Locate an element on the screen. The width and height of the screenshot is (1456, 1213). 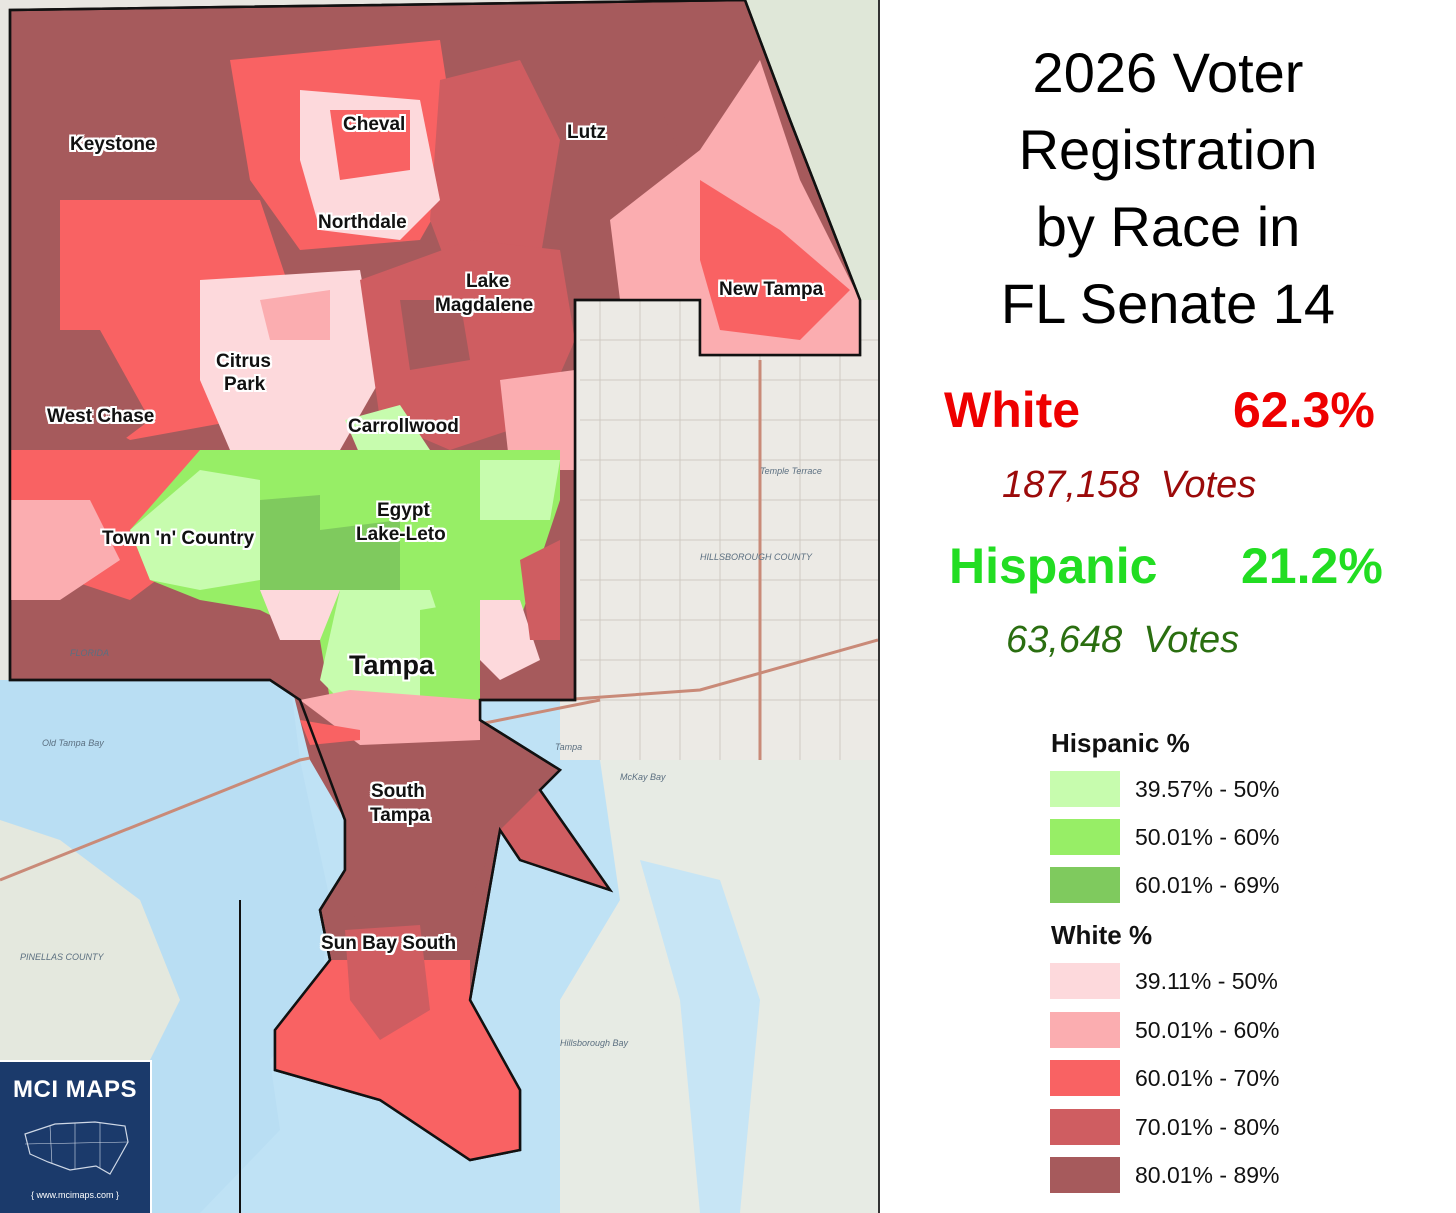
east-water is located at coordinates (700, 1036).